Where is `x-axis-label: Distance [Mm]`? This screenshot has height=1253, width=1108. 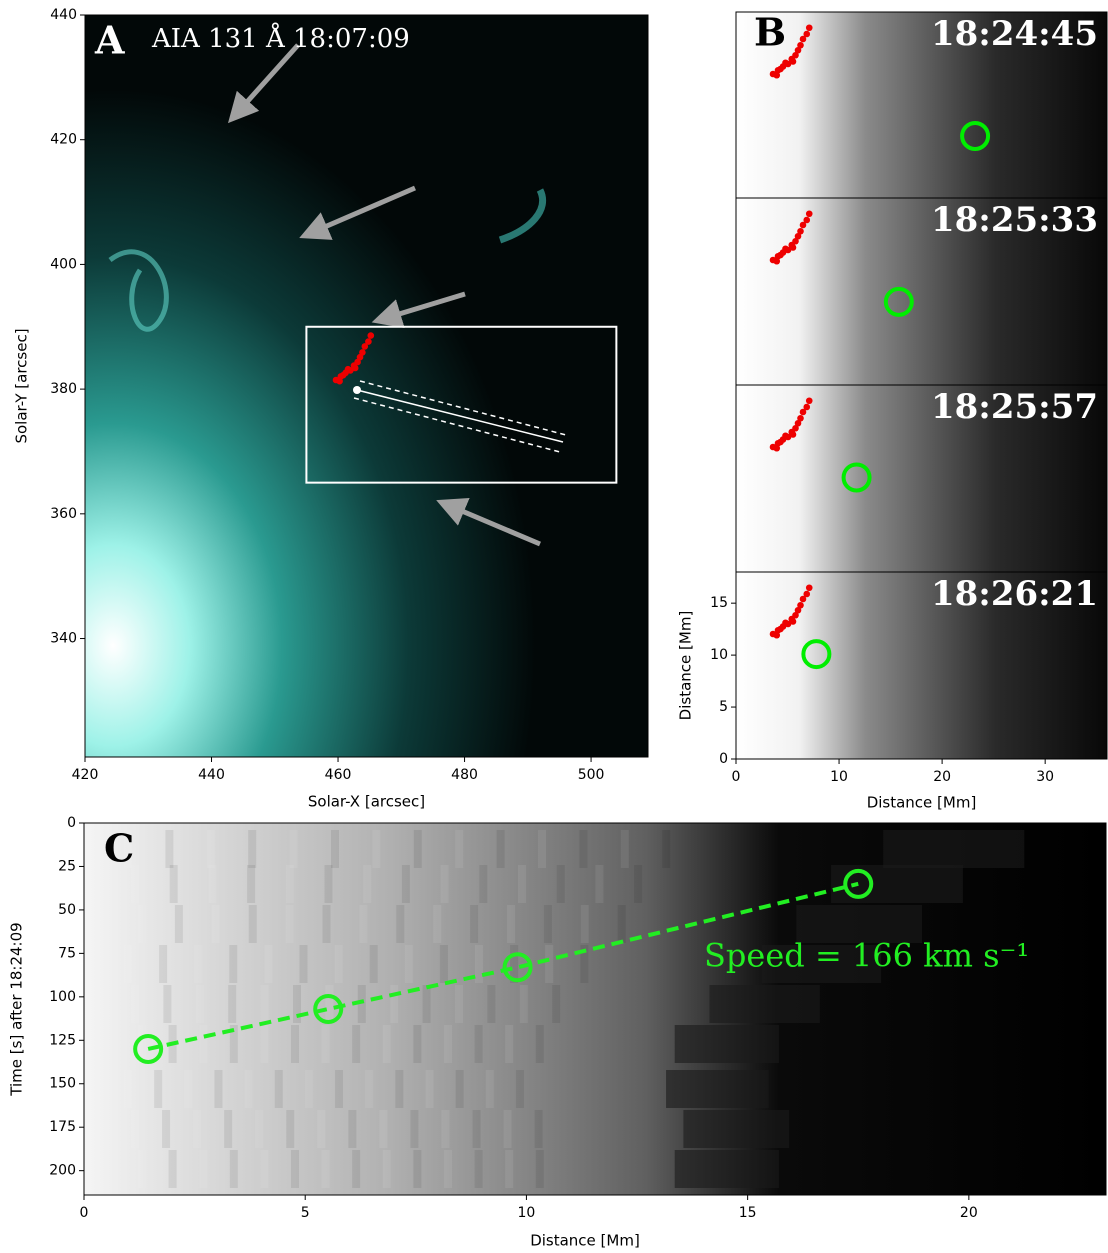
x-axis-label: Distance [Mm] is located at coordinates (922, 803).